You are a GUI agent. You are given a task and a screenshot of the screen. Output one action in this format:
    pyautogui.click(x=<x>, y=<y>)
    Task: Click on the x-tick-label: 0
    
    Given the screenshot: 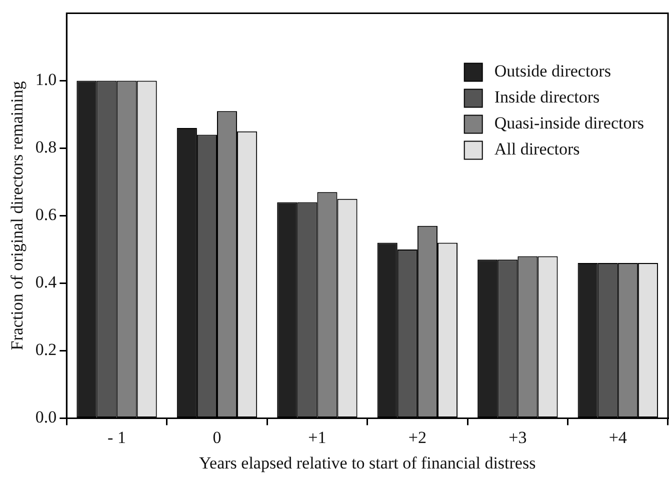 What is the action you would take?
    pyautogui.click(x=217, y=437)
    